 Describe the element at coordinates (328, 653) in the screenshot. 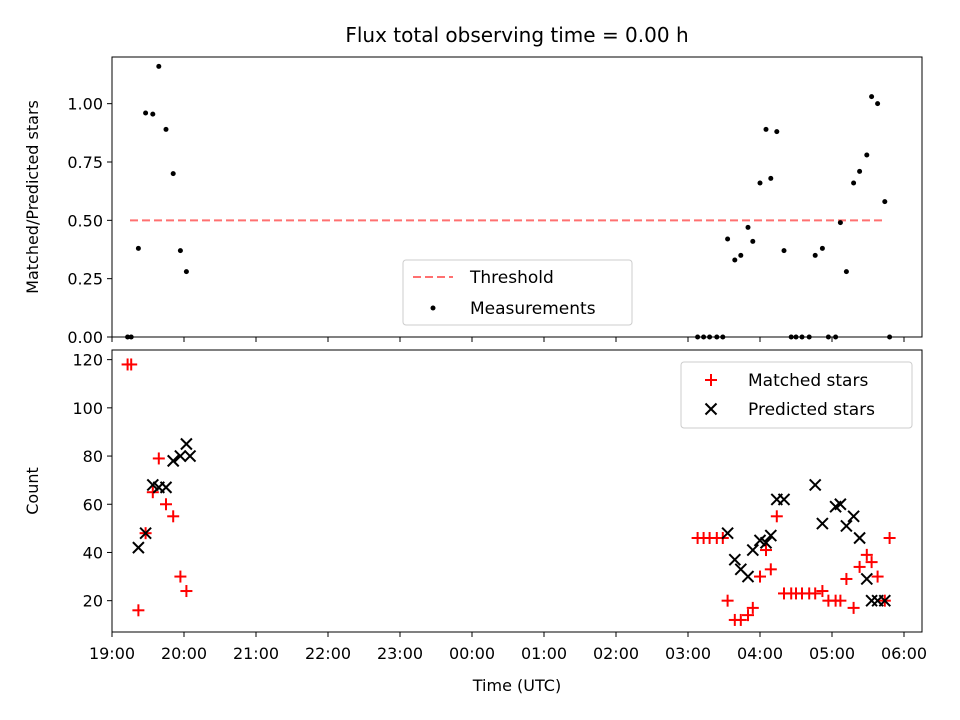

I see `x-tick-label: 22:00` at that location.